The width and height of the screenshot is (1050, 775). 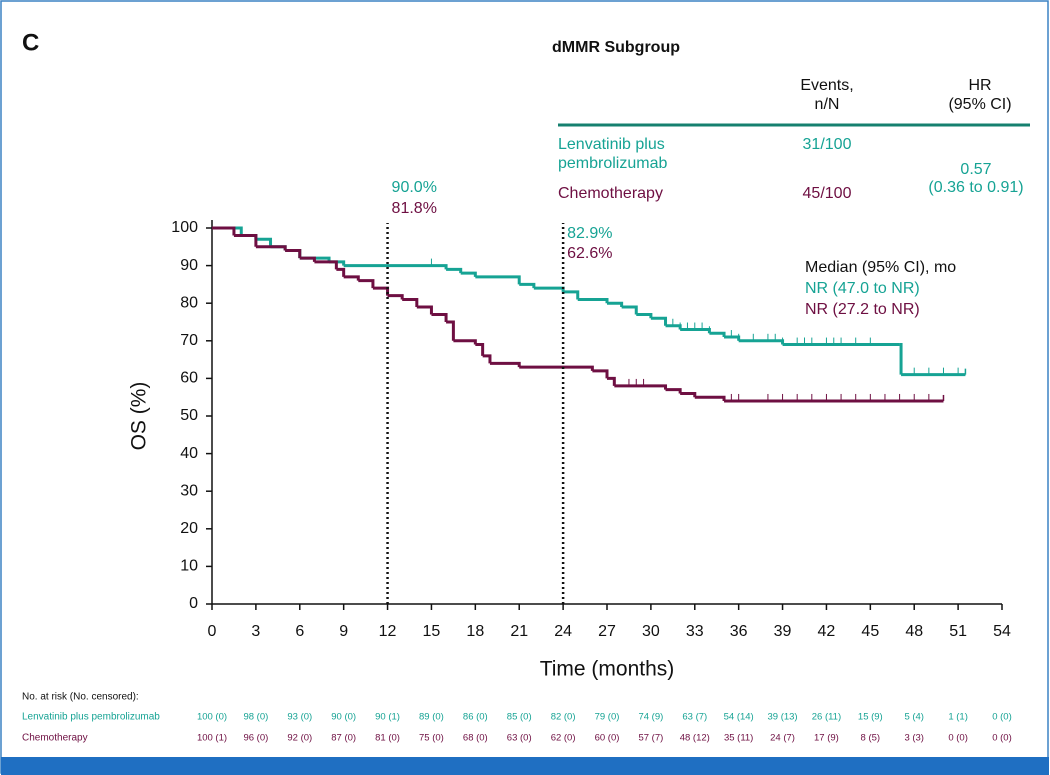 I want to click on legend-header: HR, so click(x=979, y=85).